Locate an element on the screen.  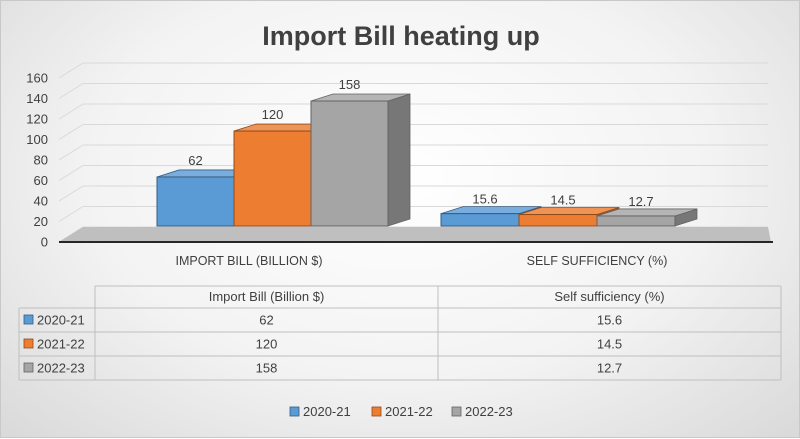
y-tick-label: 60 is located at coordinates (41, 180).